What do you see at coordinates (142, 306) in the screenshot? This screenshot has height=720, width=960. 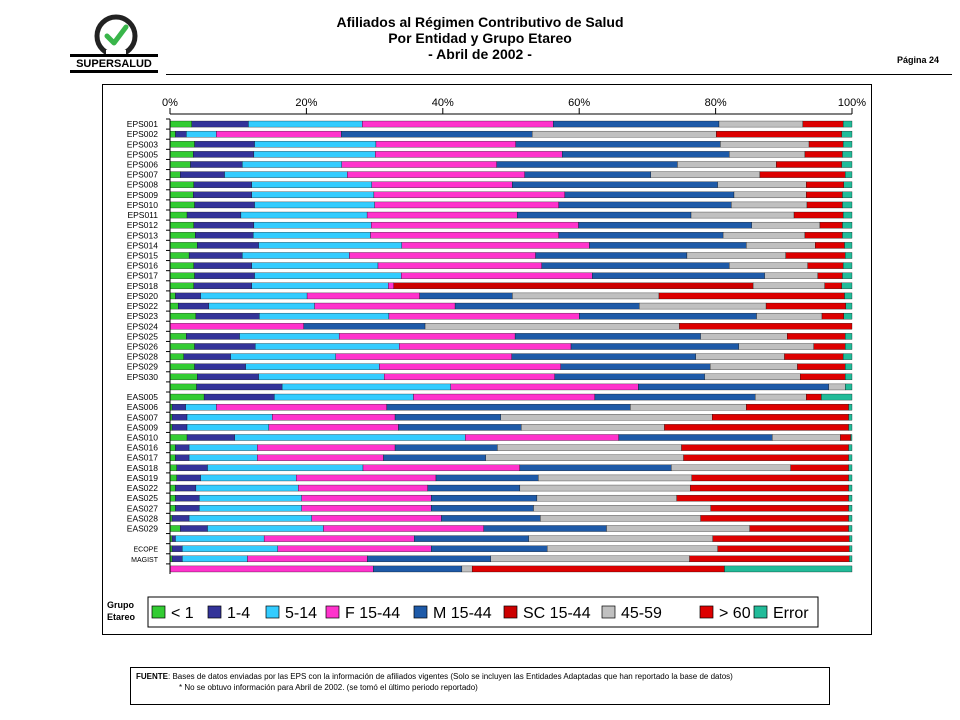 I see `category-label: EPS022` at bounding box center [142, 306].